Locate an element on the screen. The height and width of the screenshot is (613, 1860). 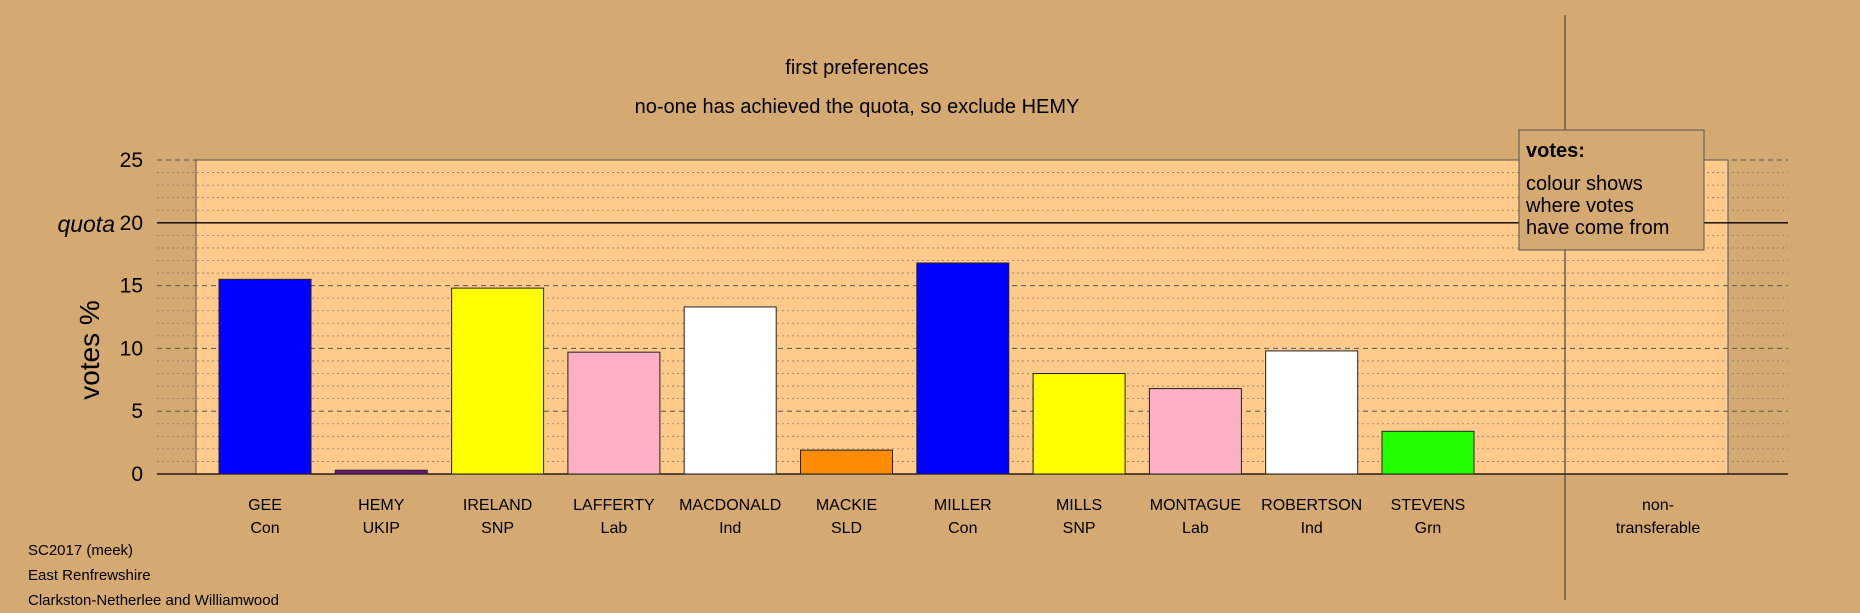
candidate-name-label: MILLS is located at coordinates (1079, 505).